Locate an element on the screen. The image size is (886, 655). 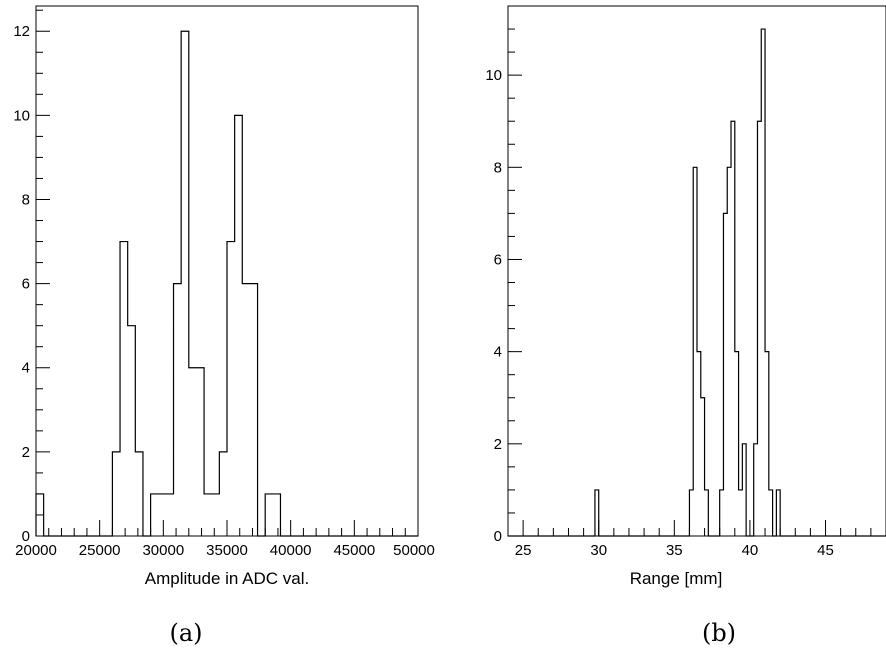
x-tick-label: 50000 is located at coordinates (414, 550).